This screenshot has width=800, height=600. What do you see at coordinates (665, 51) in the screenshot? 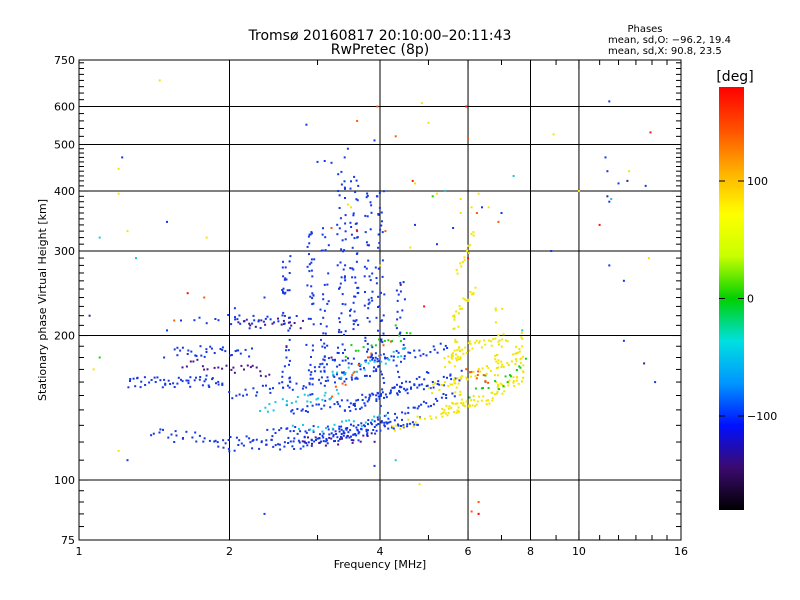
I see `phases-x-summary: mean, sd,X: 90.8, 23.5` at bounding box center [665, 51].